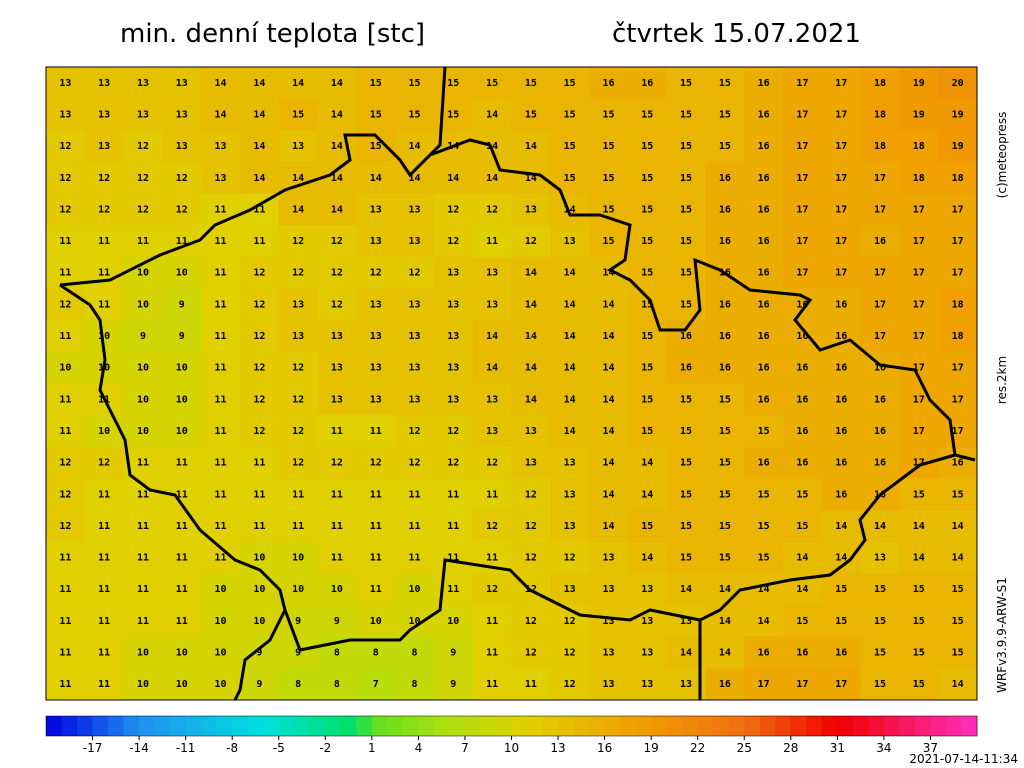 Image resolution: width=1024 pixels, height=768 pixels. Describe the element at coordinates (186, 748) in the screenshot. I see `colorbar-label: -11` at that location.